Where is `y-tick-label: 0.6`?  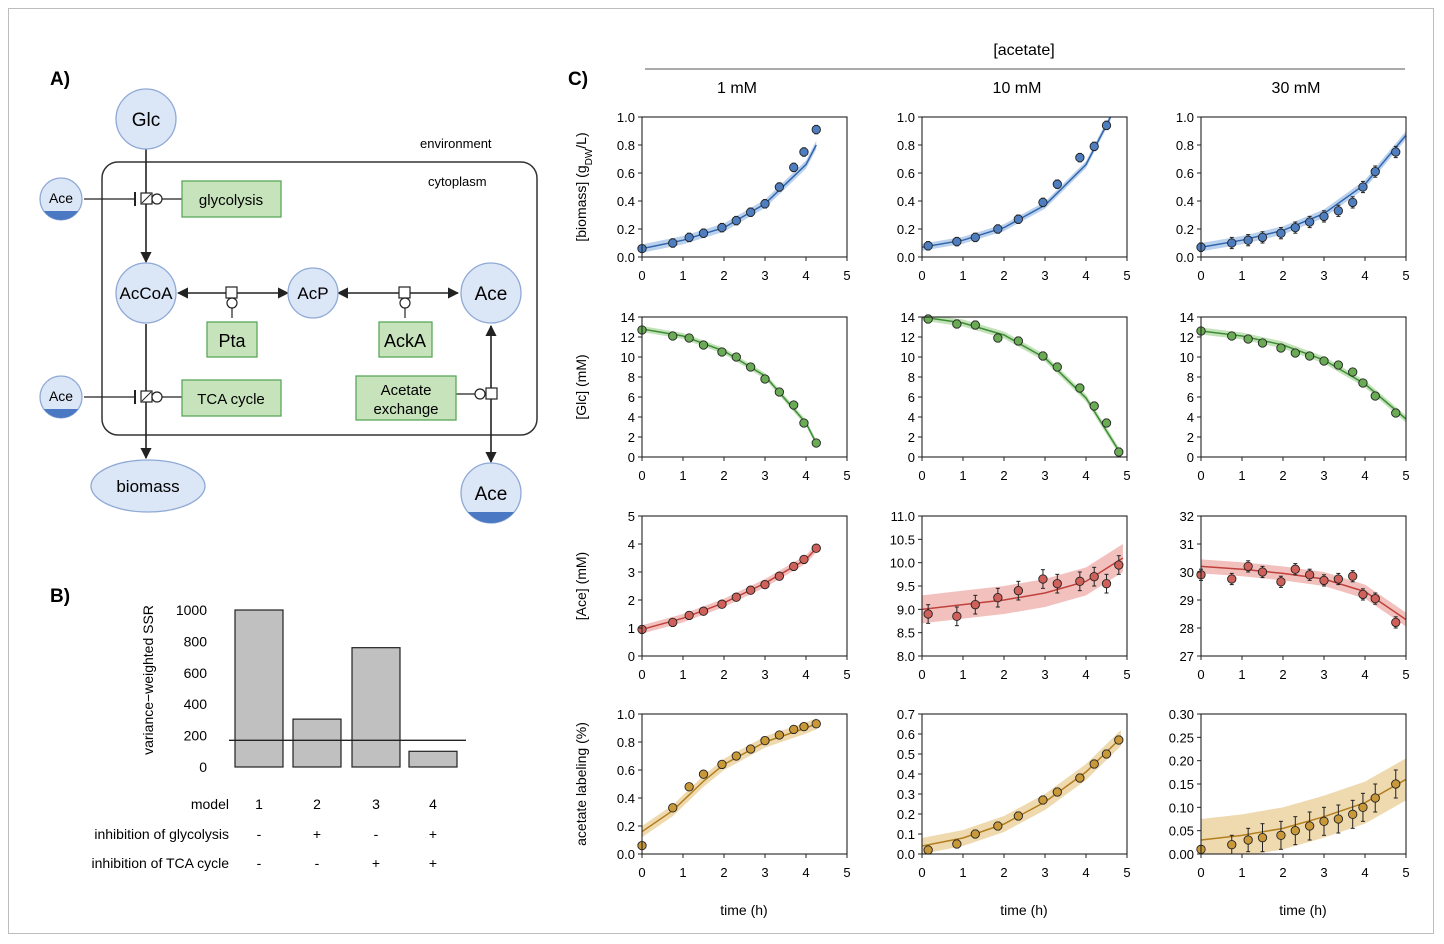
y-tick-label: 0.6 is located at coordinates (906, 173).